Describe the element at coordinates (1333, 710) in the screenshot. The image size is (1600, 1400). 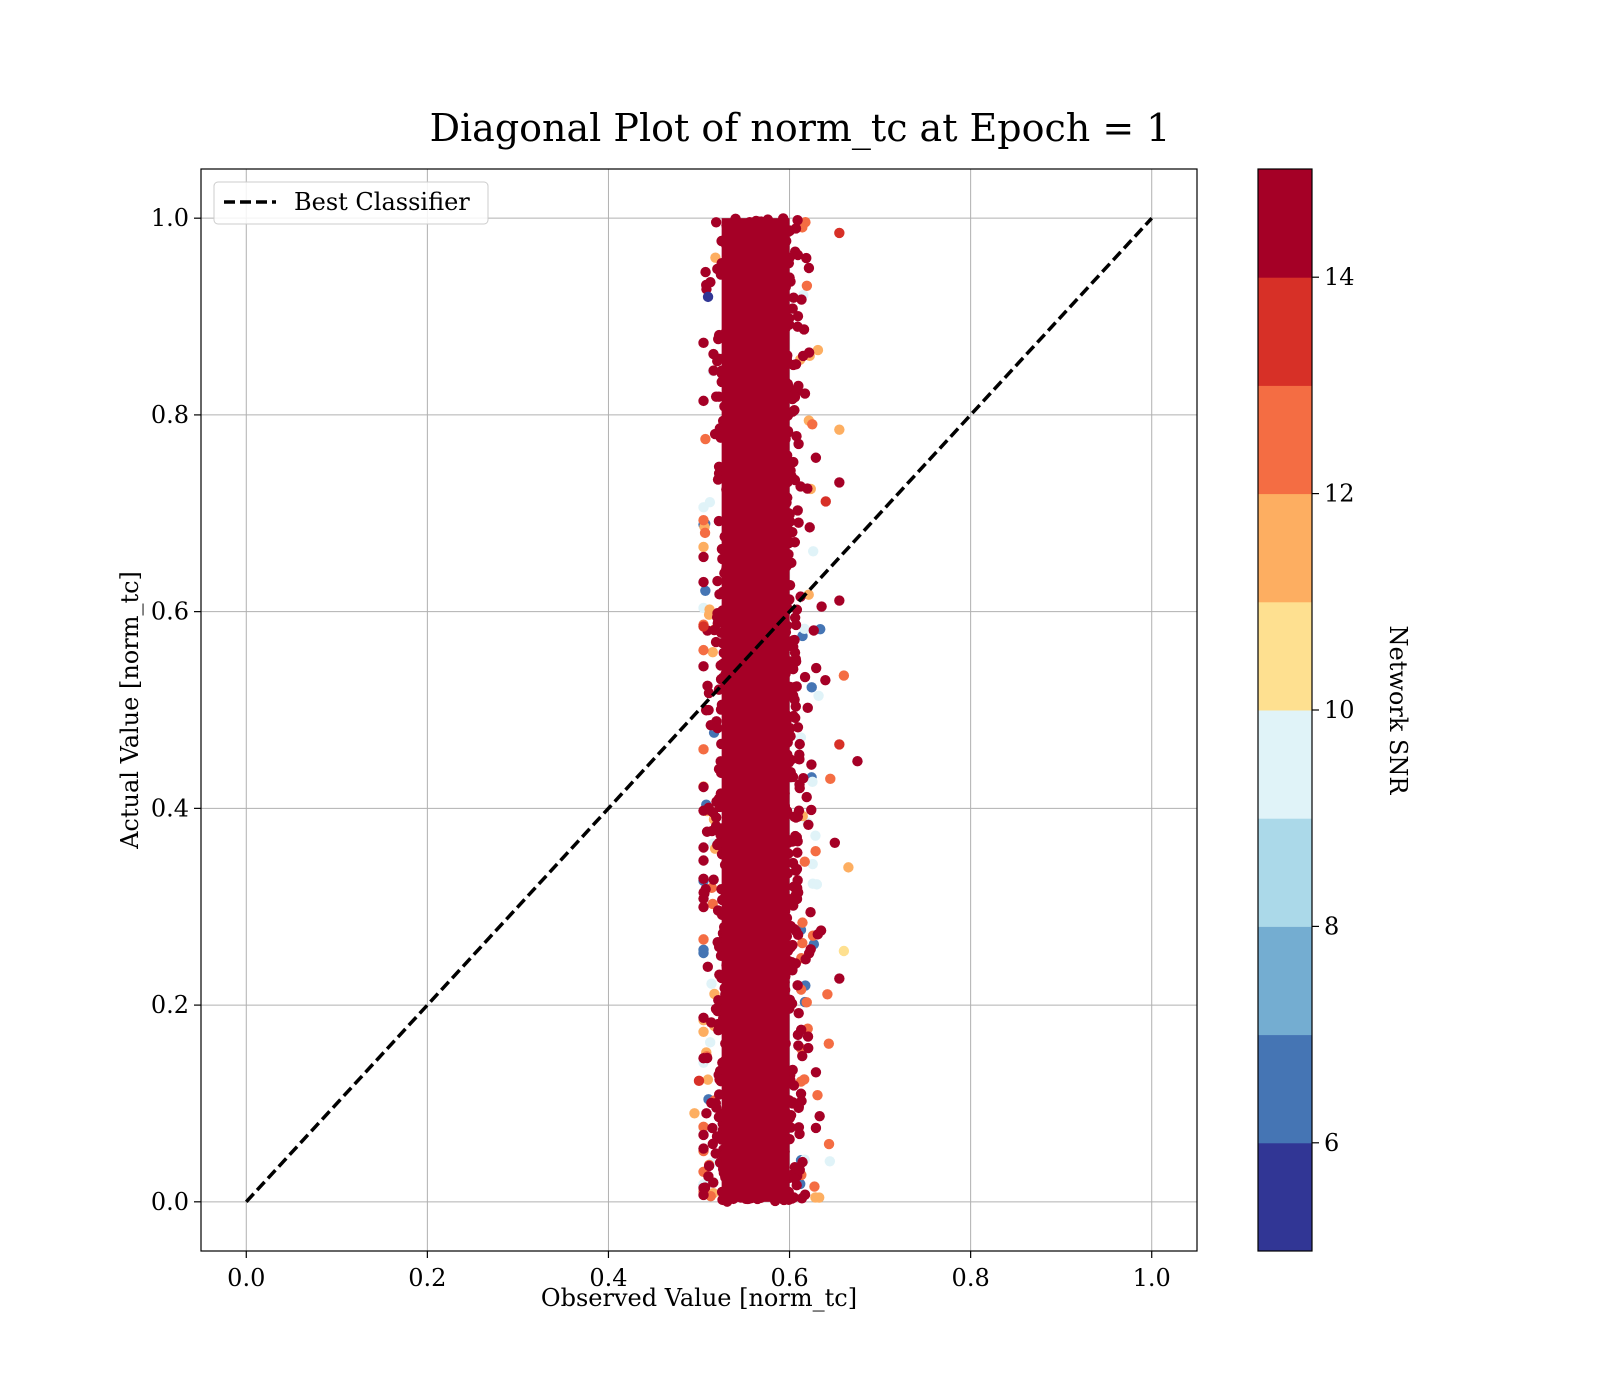
I see `colorbar-ticks: 6 8 10 12 14` at that location.